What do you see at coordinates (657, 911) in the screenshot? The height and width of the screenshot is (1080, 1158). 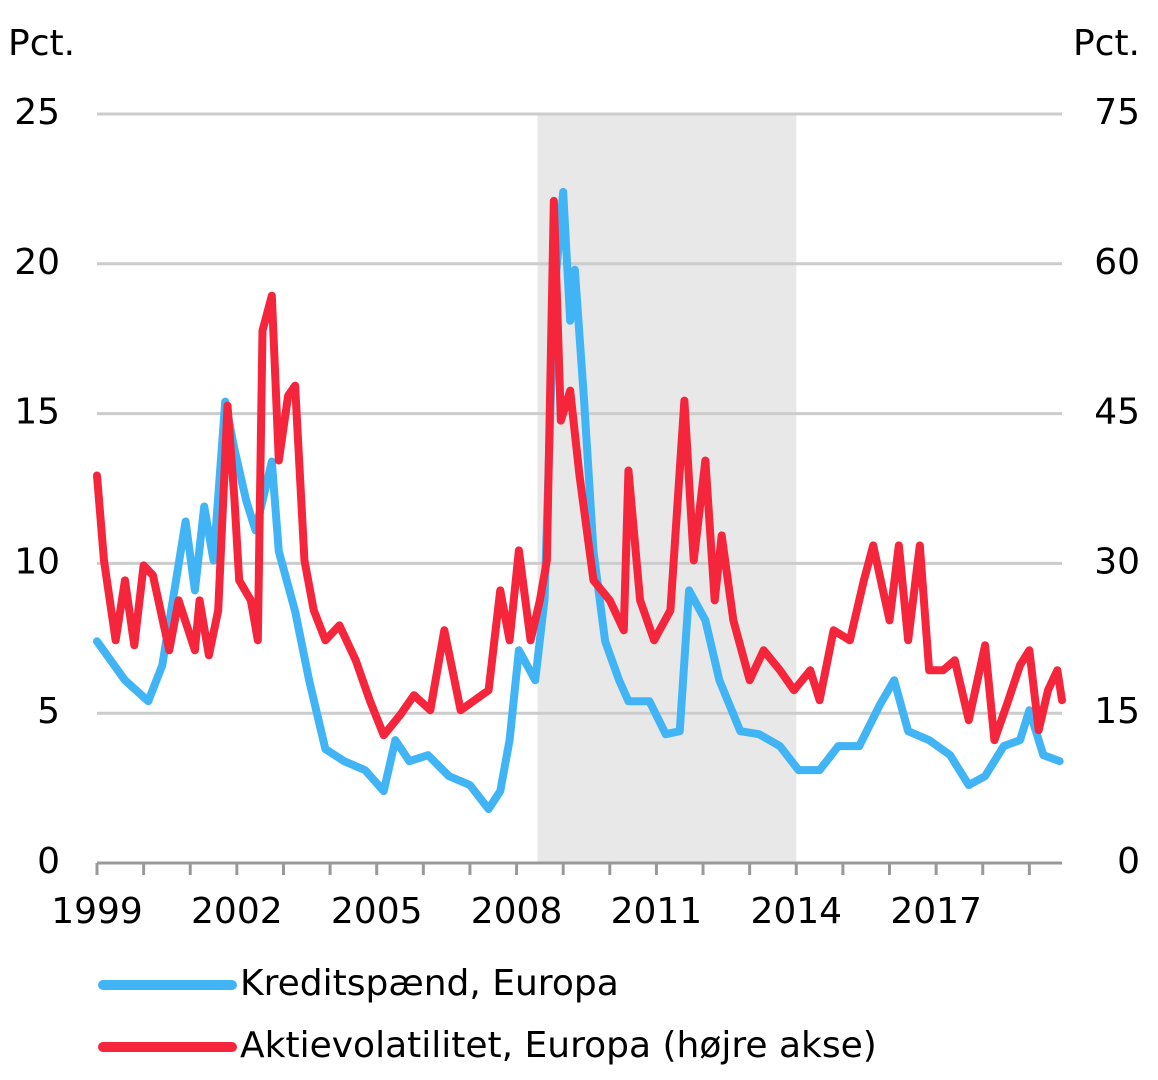 I see `x-tick-label: 2011` at bounding box center [657, 911].